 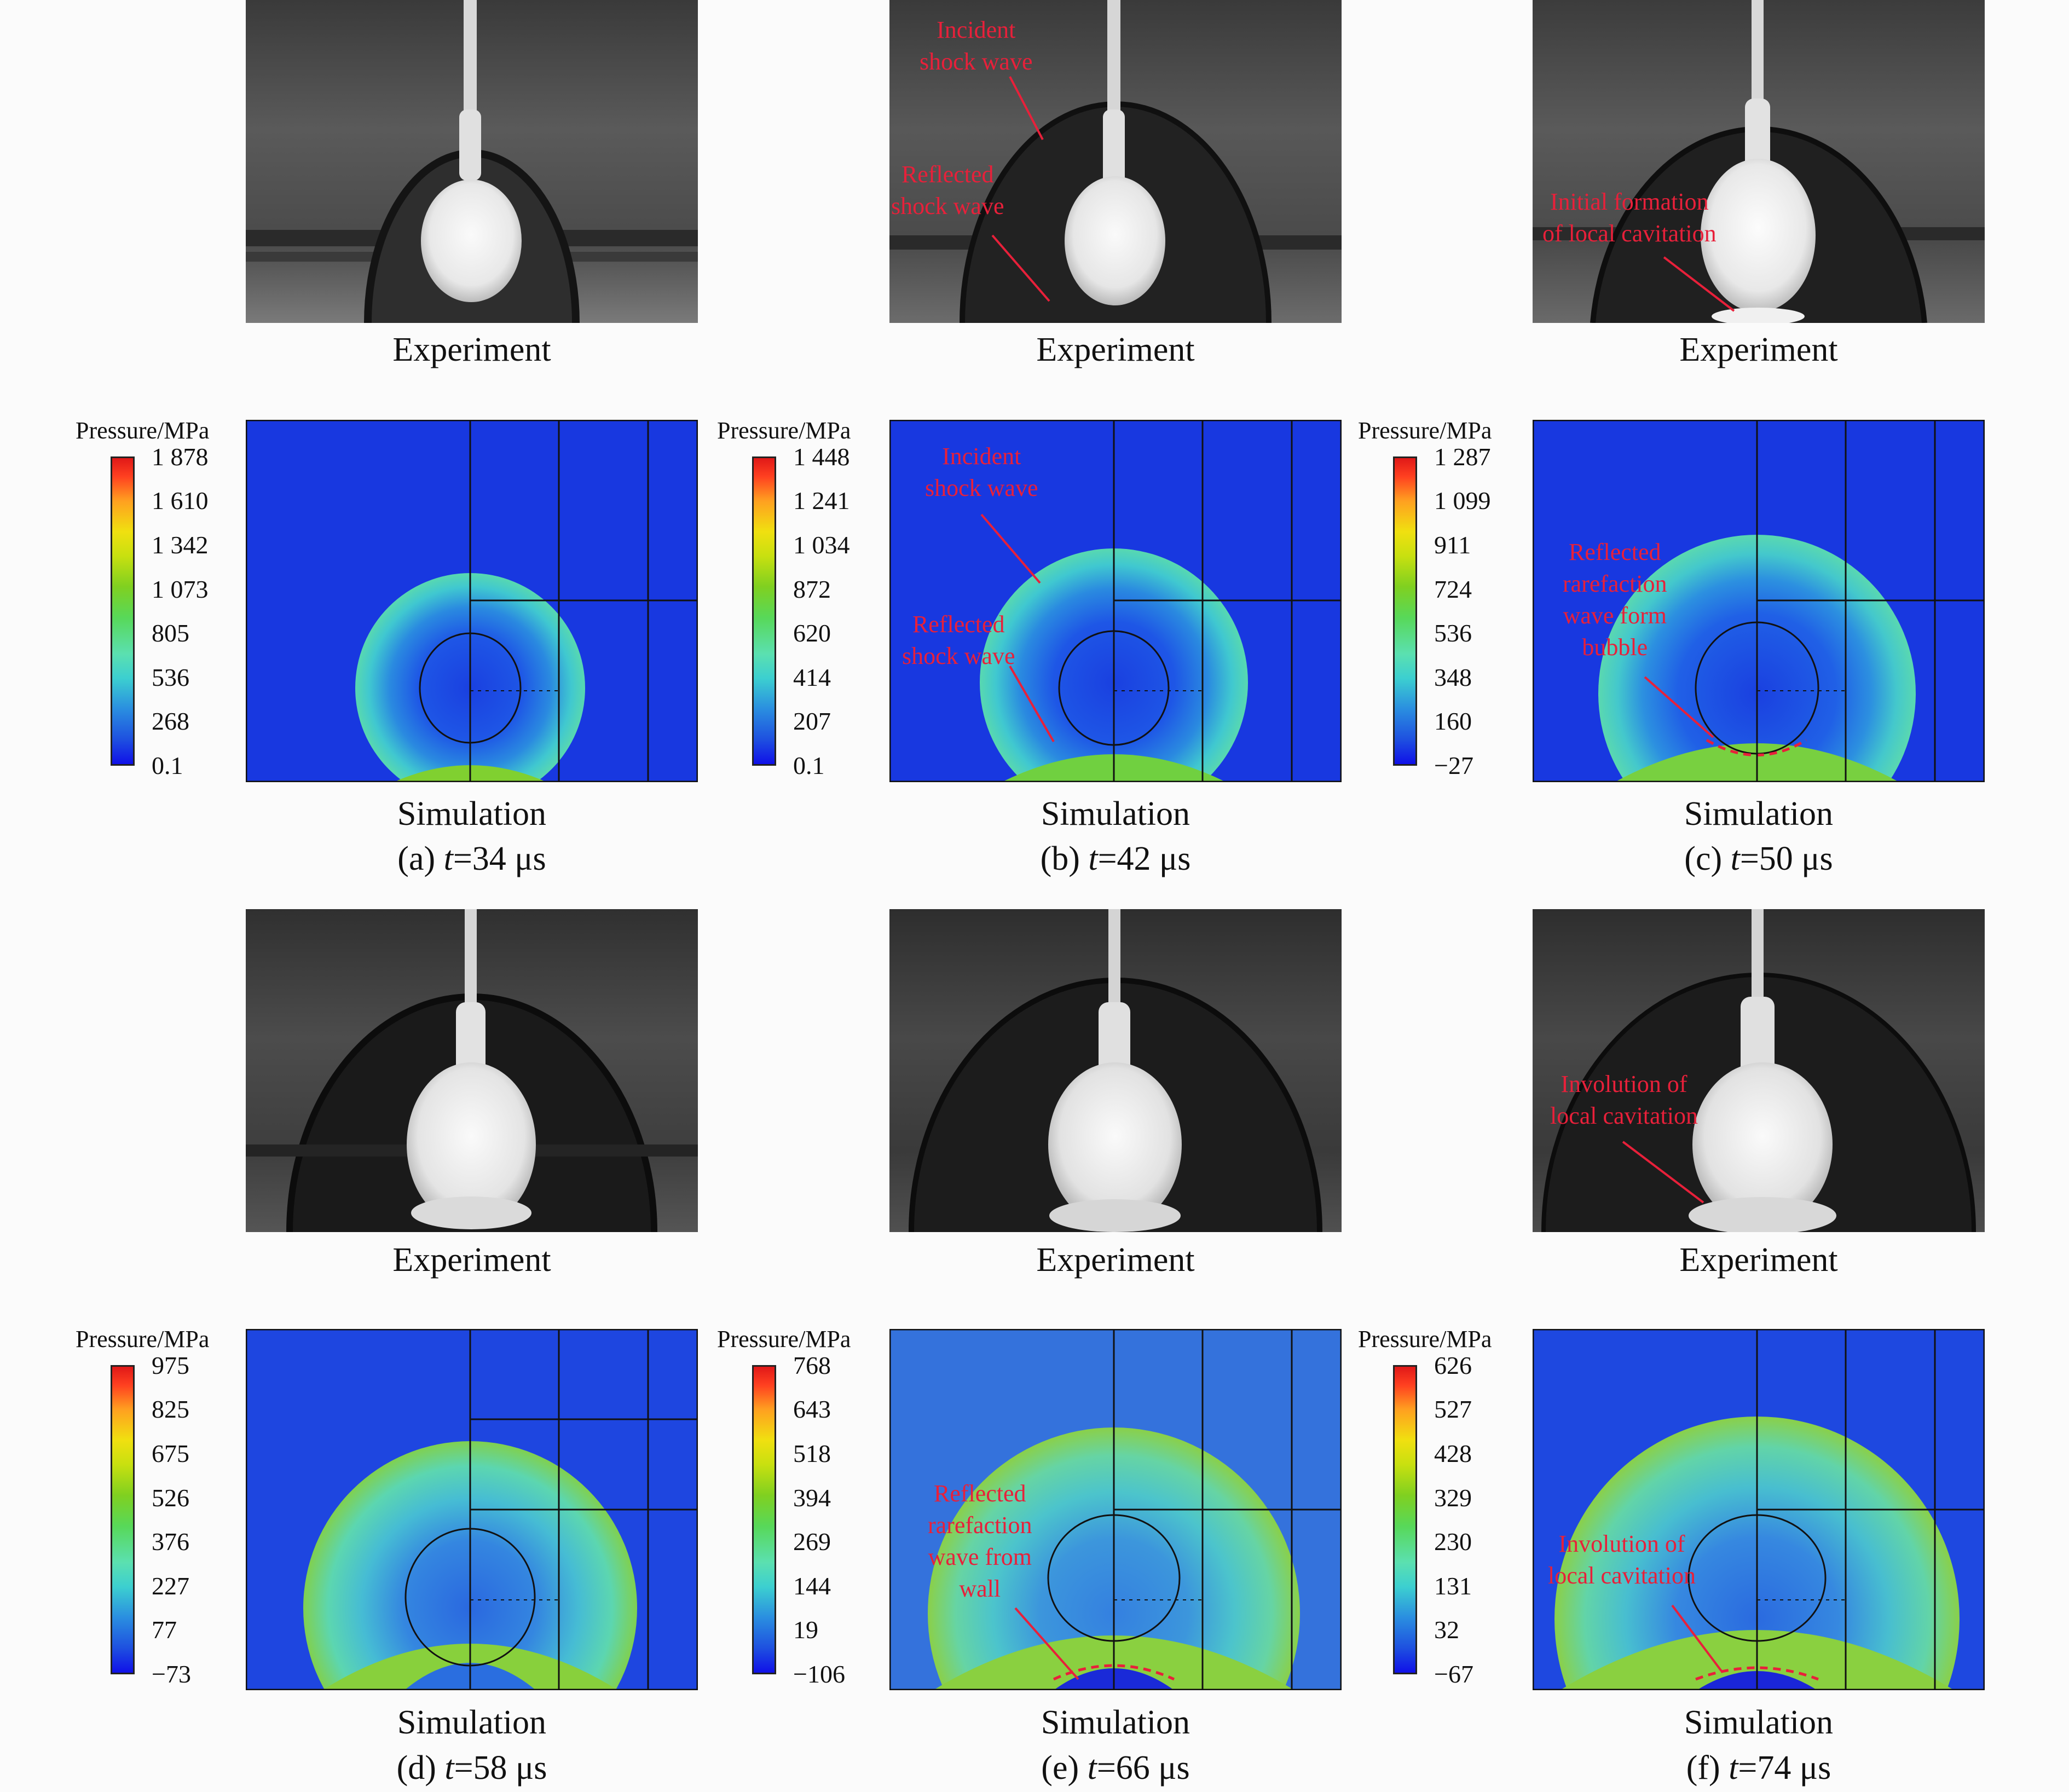 What do you see at coordinates (1115, 349) in the screenshot?
I see `experiment-label-b: Experiment` at bounding box center [1115, 349].